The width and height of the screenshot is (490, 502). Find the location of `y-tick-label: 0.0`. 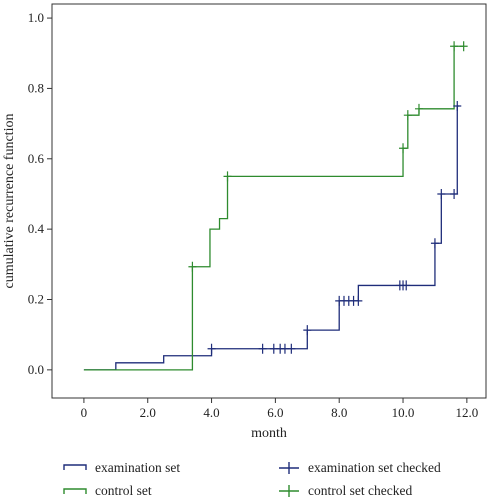

y-tick-label: 0.0 is located at coordinates (36, 369).